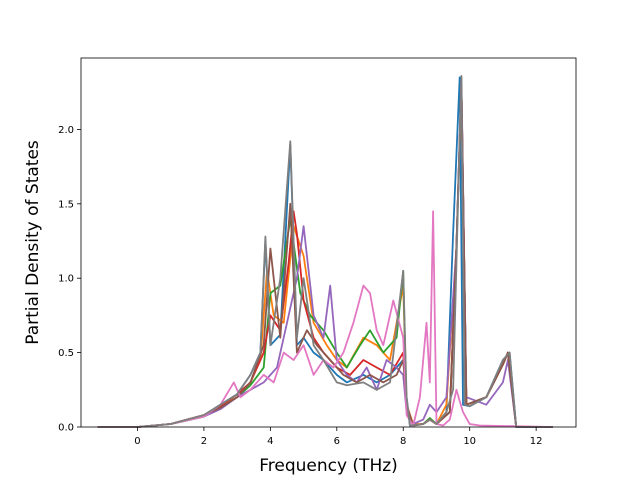 This screenshot has height=480, width=640. Describe the element at coordinates (270, 441) in the screenshot. I see `x-tick-label: 4` at that location.